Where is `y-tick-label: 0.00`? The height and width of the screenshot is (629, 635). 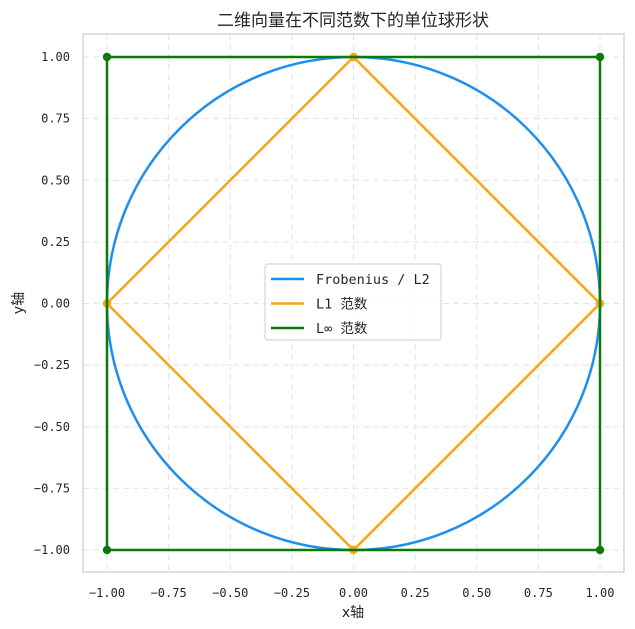 y-tick-label: 0.00 is located at coordinates (55, 304).